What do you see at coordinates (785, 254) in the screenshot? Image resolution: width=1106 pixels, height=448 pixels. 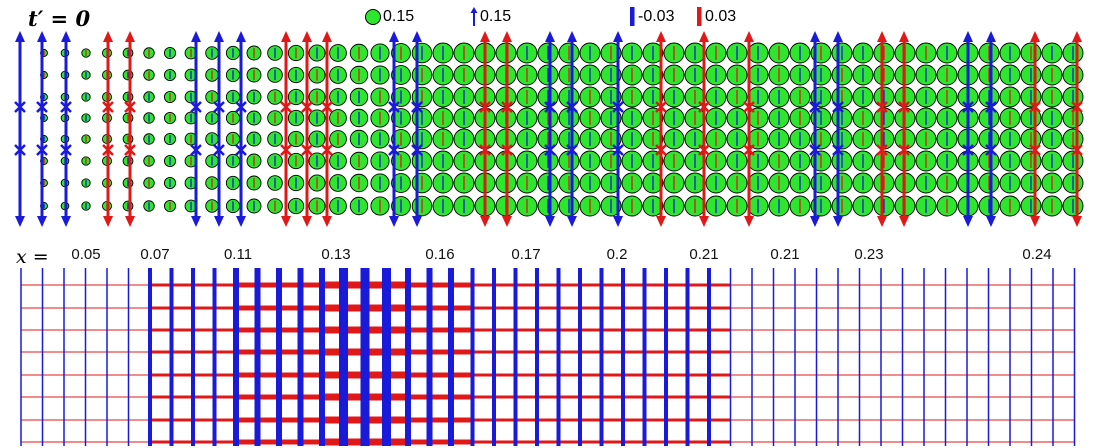 I see `x-tick-label: 0.21` at bounding box center [785, 254].